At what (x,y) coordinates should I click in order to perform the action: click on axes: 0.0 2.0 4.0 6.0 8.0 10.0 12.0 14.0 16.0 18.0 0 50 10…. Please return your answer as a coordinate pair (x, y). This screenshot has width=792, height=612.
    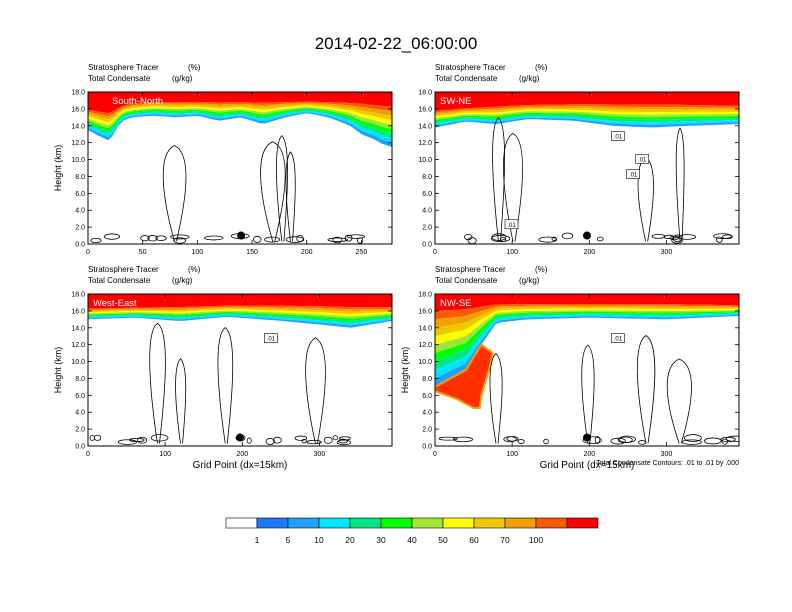
    Looking at the image, I should click on (231, 173).